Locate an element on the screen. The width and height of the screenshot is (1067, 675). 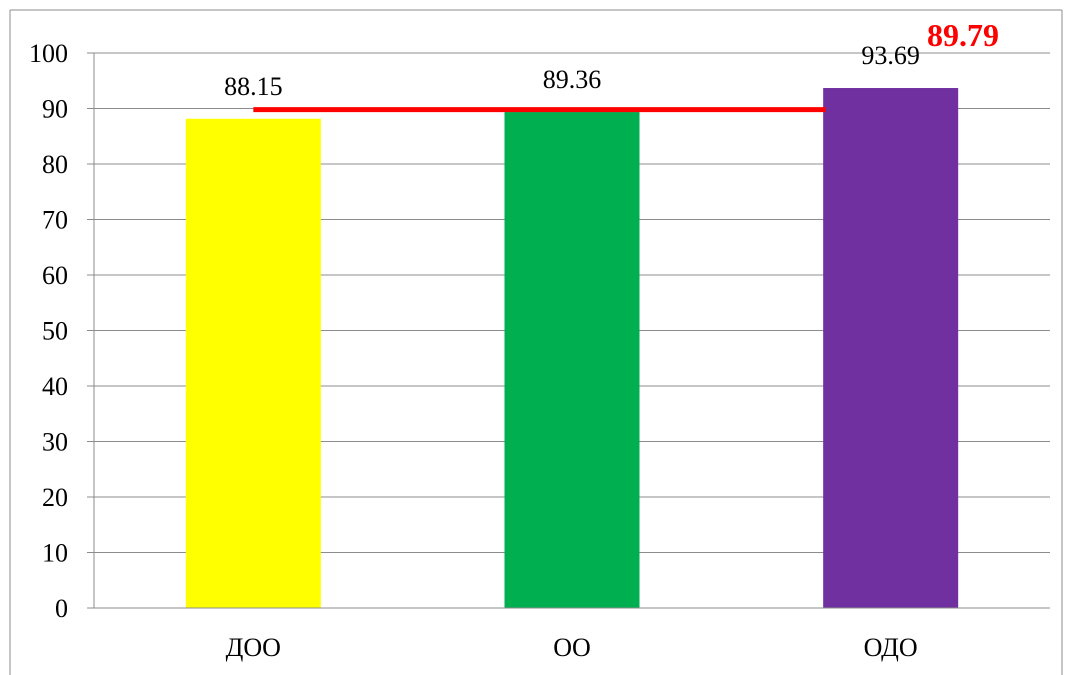
reference-line-label: 89.79 is located at coordinates (963, 35).